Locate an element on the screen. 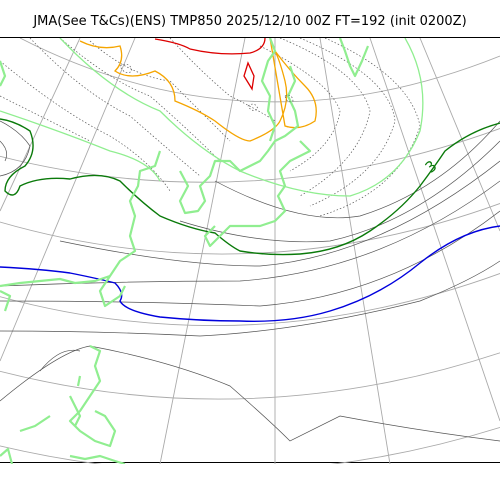 The height and width of the screenshot is (500, 500). small-contour-features is located at coordinates (206, 87).